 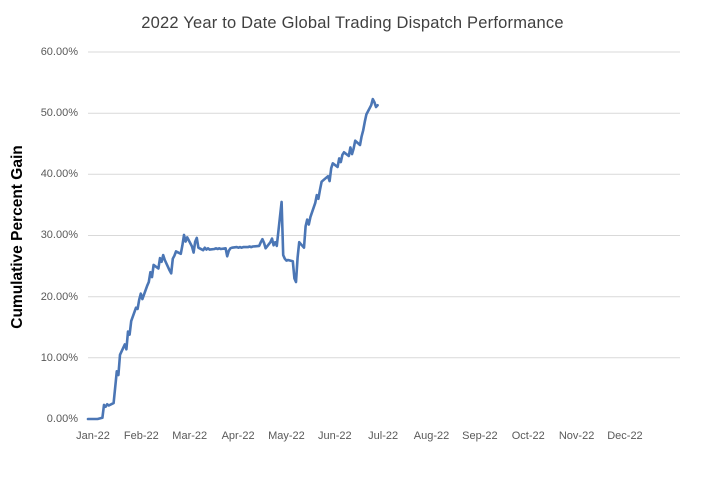 What do you see at coordinates (93, 436) in the screenshot?
I see `x-tick-label: Jan-22` at bounding box center [93, 436].